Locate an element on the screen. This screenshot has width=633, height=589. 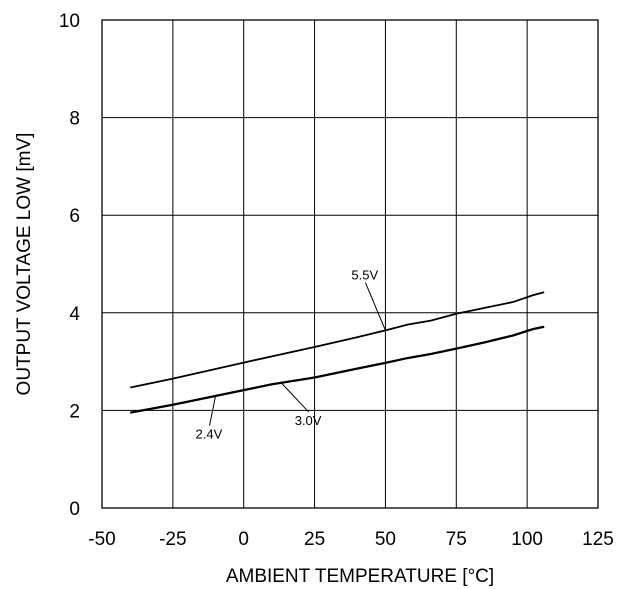
series-lines is located at coordinates (337, 352).